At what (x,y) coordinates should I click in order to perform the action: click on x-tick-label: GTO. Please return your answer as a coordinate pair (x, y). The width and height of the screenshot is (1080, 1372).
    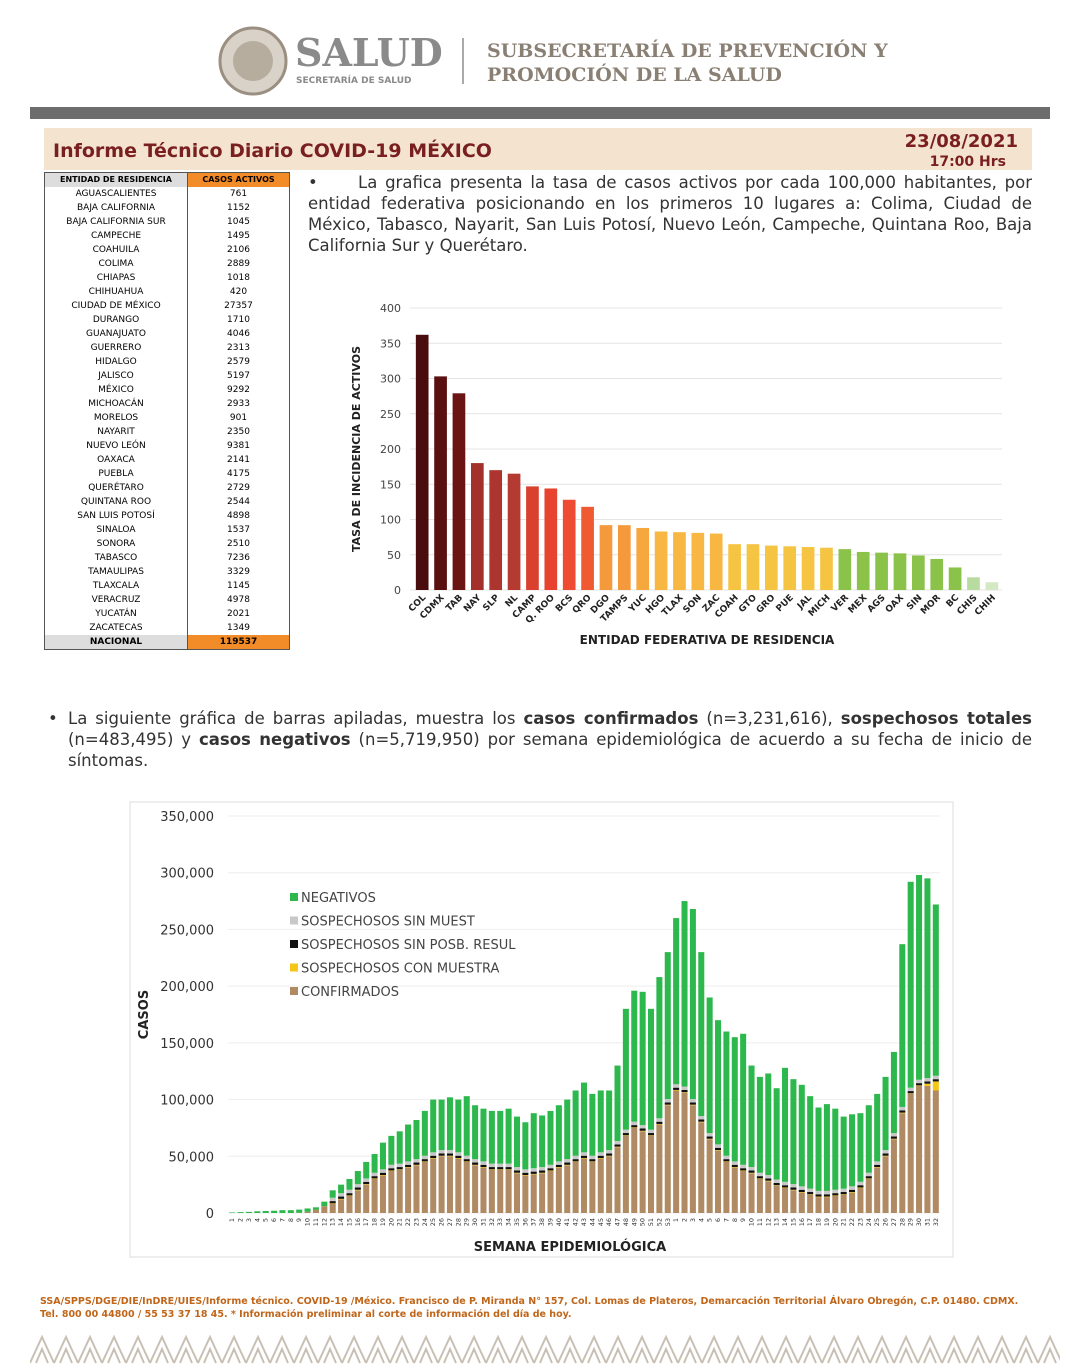
    Looking at the image, I should click on (748, 604).